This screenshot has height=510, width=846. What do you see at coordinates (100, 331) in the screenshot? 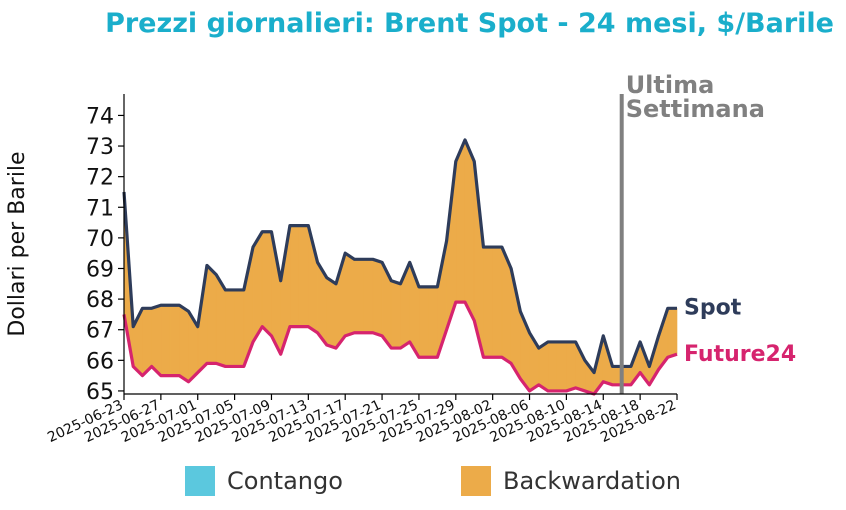
I see `y-tick-label-67: 67` at bounding box center [100, 331].